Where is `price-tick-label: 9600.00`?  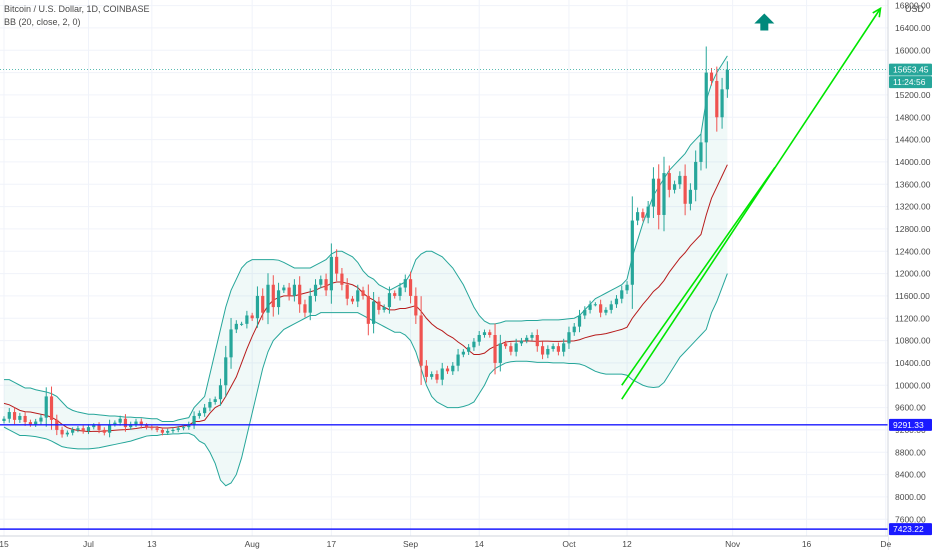
price-tick-label: 9600.00 is located at coordinates (910, 408).